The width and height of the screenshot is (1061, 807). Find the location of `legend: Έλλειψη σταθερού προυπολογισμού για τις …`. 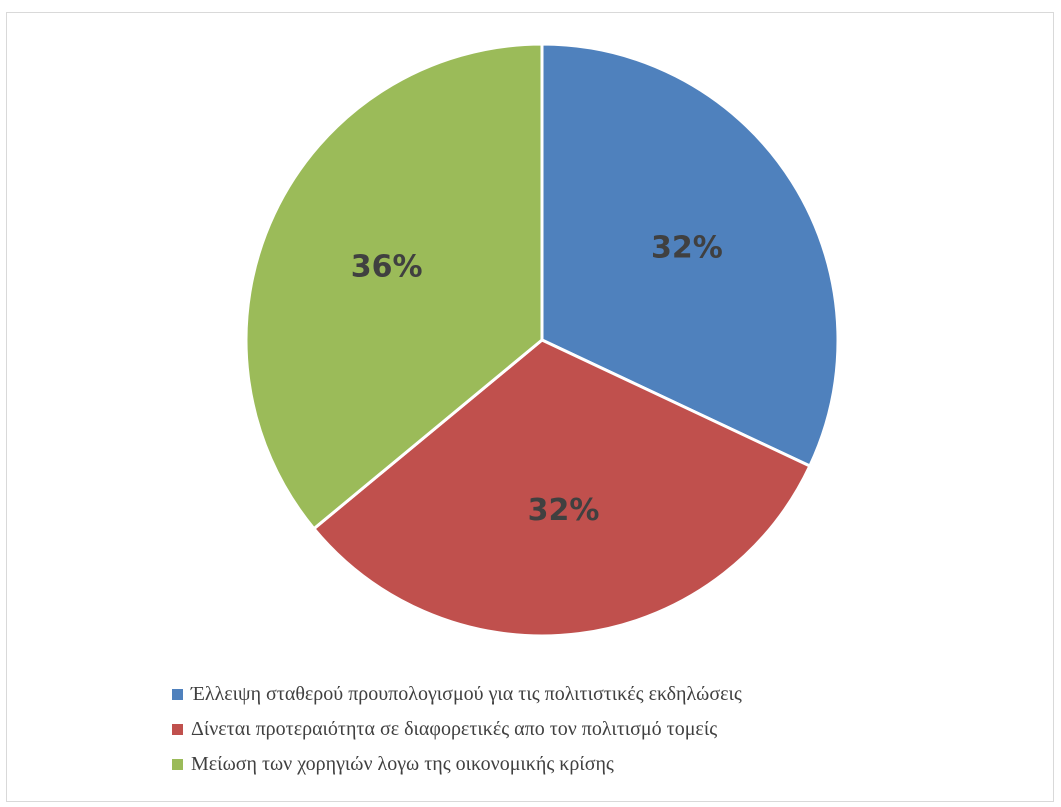

legend: Έλλειψη σταθερού προυπολογισμού για τις … is located at coordinates (457, 729).